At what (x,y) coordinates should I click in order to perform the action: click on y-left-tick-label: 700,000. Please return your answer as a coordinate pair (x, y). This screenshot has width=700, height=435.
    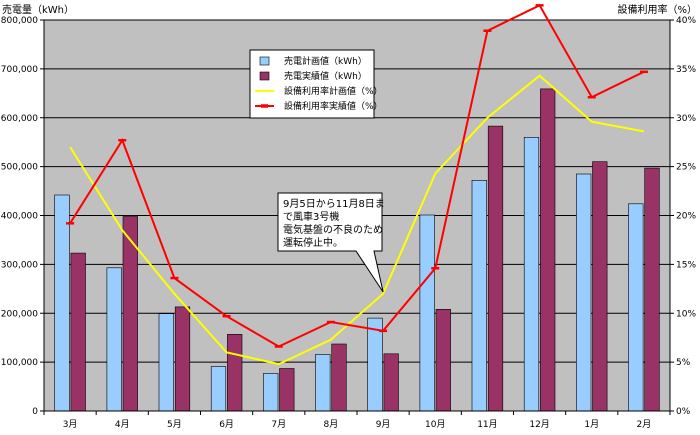
    Looking at the image, I should click on (19, 70).